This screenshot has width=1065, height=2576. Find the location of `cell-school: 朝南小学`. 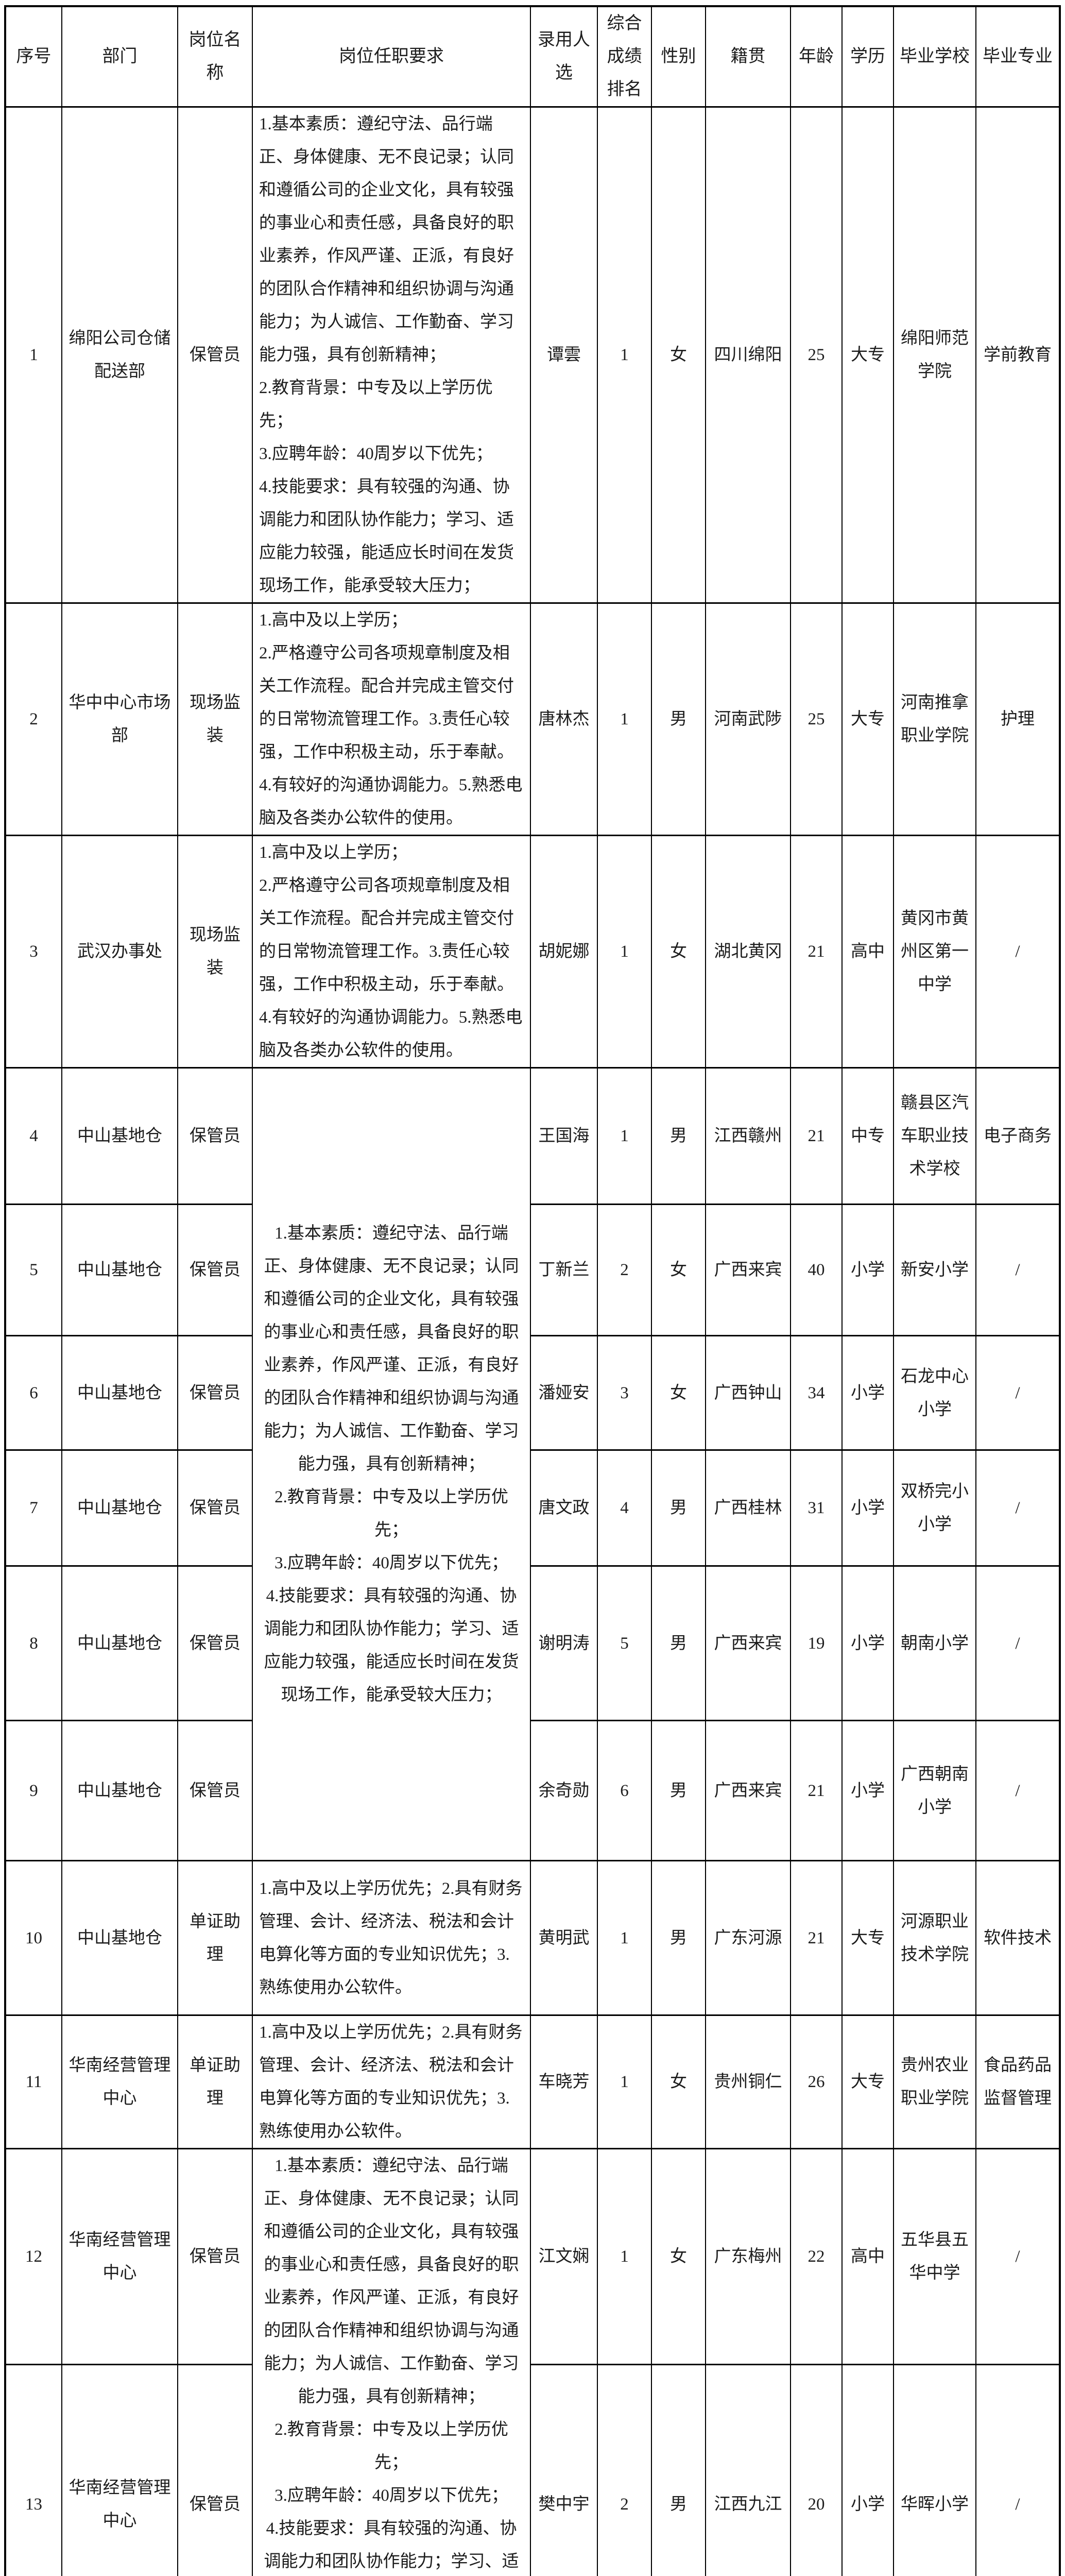

cell-school: 朝南小学 is located at coordinates (935, 1643).